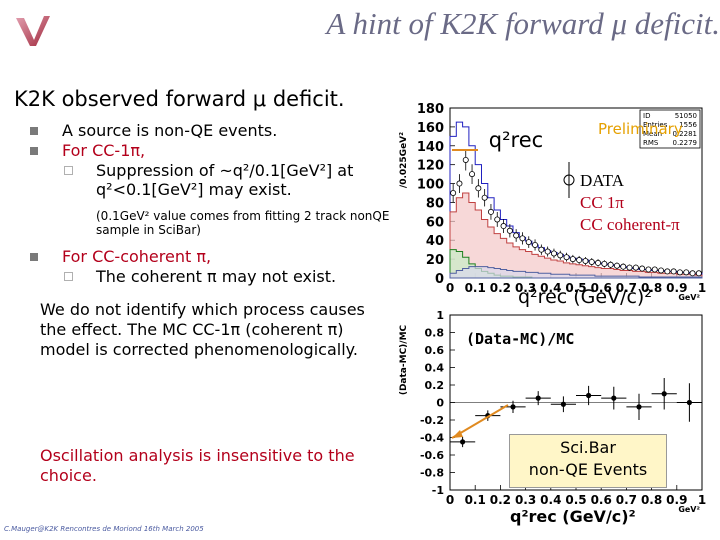 The height and width of the screenshot is (540, 720). What do you see at coordinates (430, 109) in the screenshot?
I see `hist-ytick-label: 180` at bounding box center [430, 109].